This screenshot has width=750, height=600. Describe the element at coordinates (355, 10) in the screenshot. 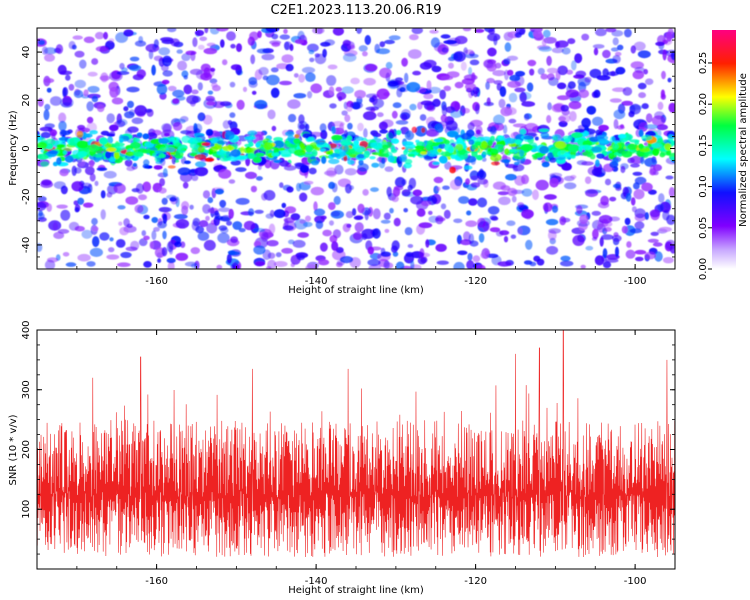

I see `figure-title: C2E1.2023.113.20.06.R19` at that location.